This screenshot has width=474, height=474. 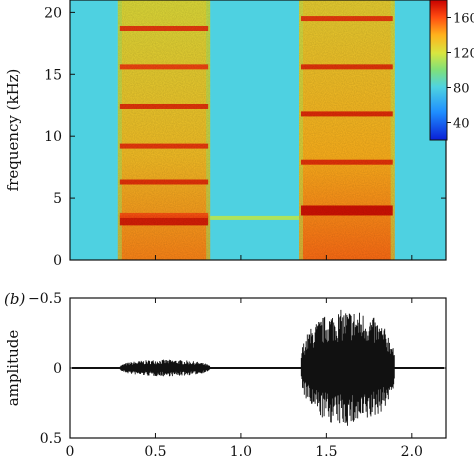 I want to click on amp-y-tick-label: 0, so click(x=57, y=369).